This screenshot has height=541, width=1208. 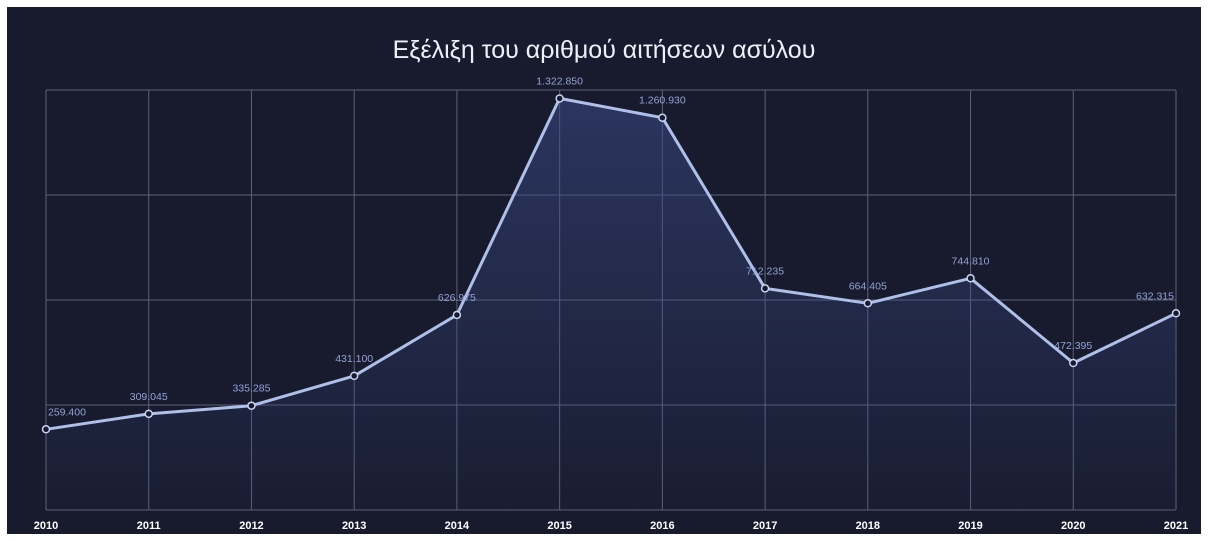 I want to click on data-label: 744.810, so click(x=971, y=261).